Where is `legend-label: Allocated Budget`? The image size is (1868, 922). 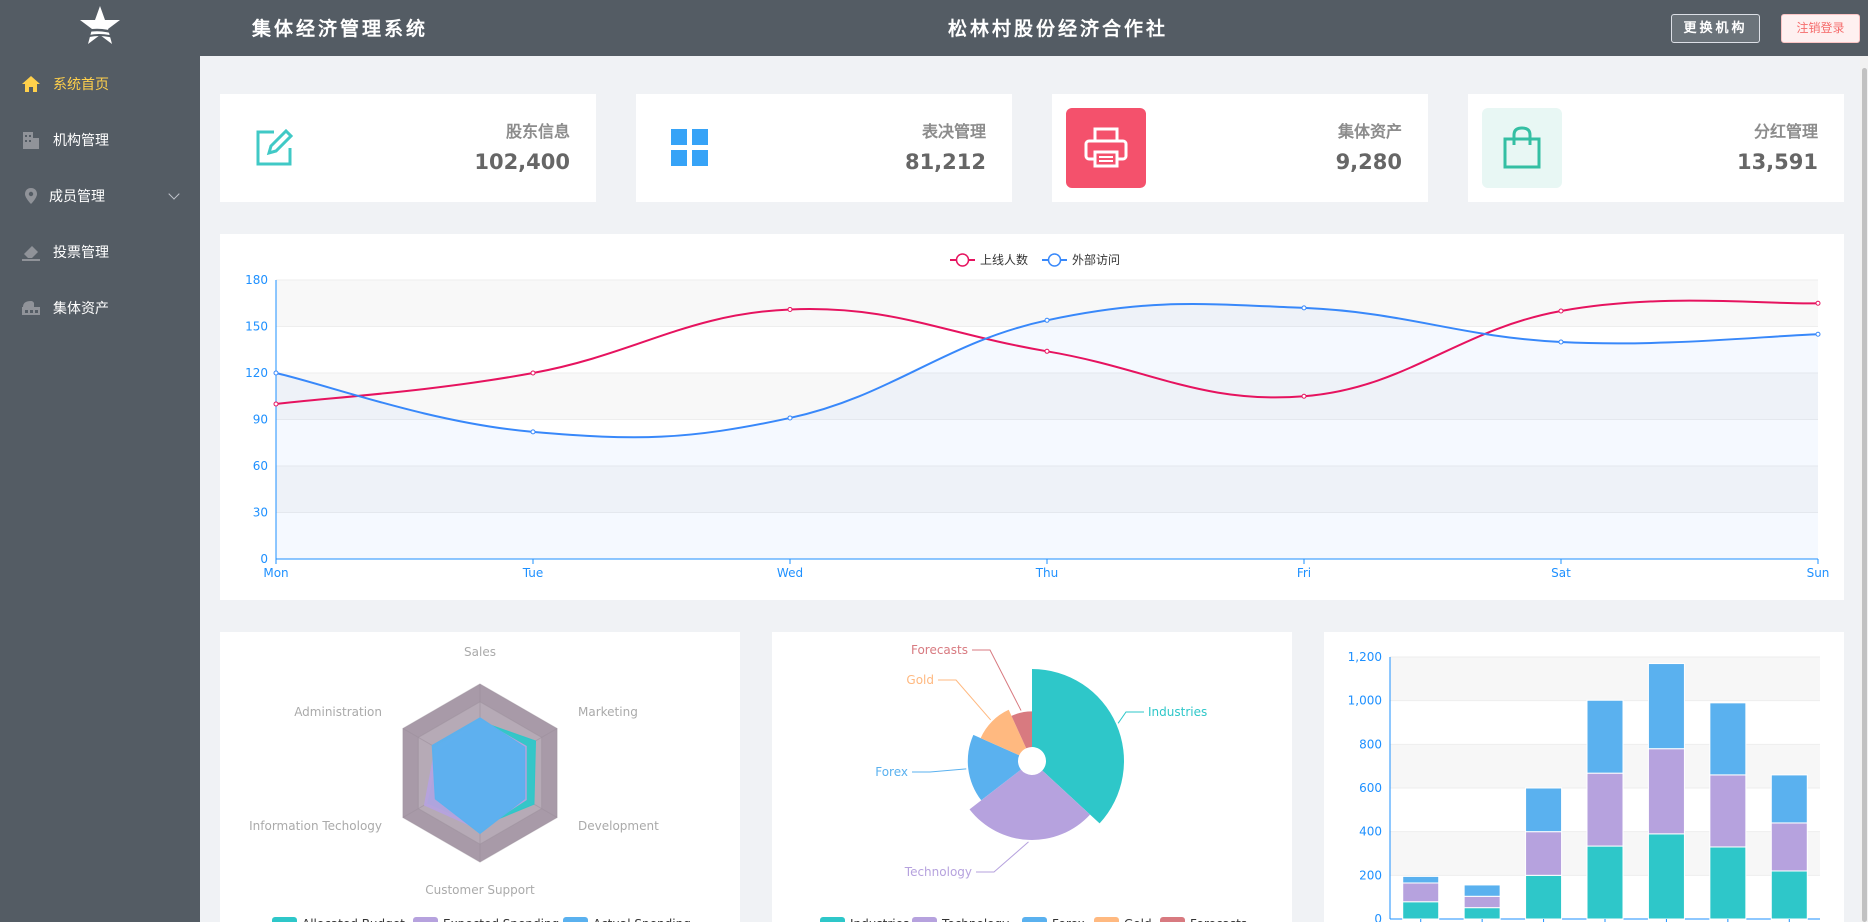
legend-label: Allocated Budget is located at coordinates (353, 919).